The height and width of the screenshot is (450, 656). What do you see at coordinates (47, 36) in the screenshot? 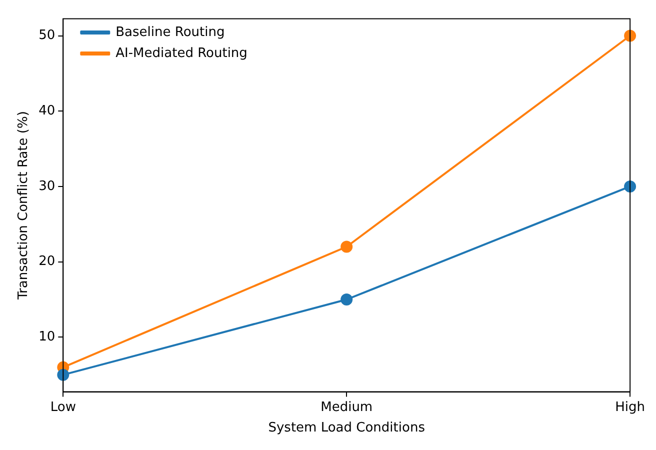
I see `y-tick-label: 50` at bounding box center [47, 36].